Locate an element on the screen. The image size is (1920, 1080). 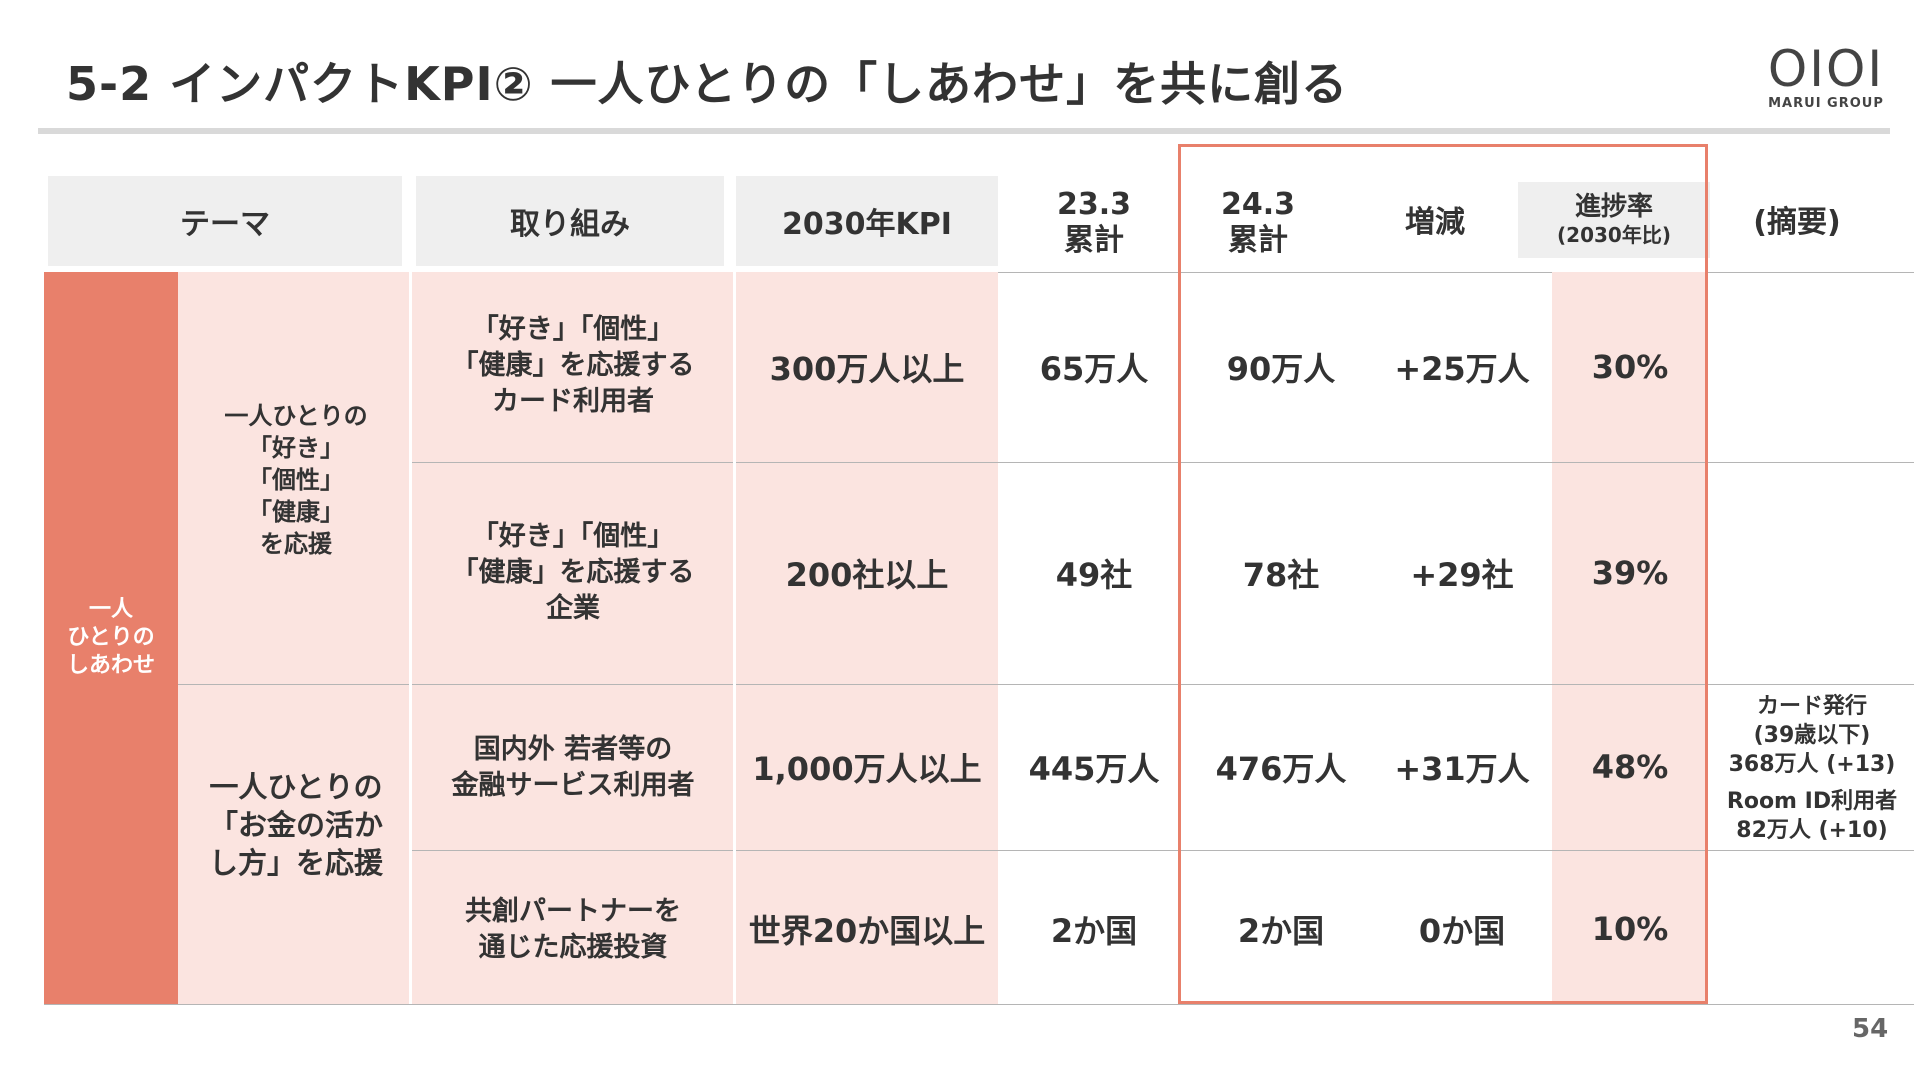
initiative-column-bg is located at coordinates (573, 638).